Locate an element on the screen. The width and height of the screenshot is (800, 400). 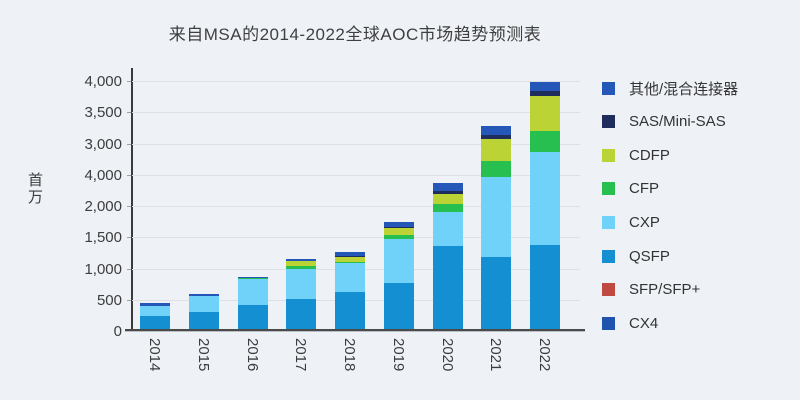
legend-item: CDFP is located at coordinates (636, 155).